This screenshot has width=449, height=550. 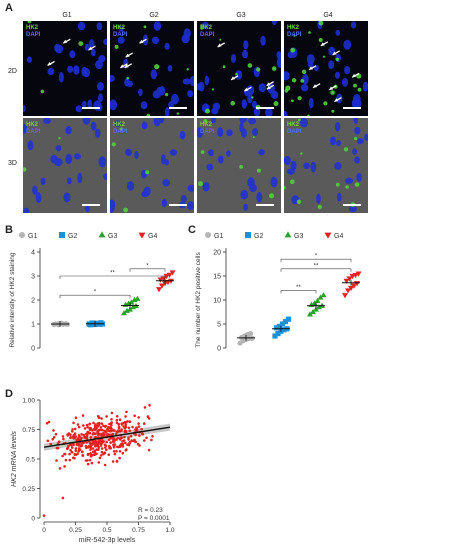 I want to click on y-tick-label: 4, so click(x=33, y=253).